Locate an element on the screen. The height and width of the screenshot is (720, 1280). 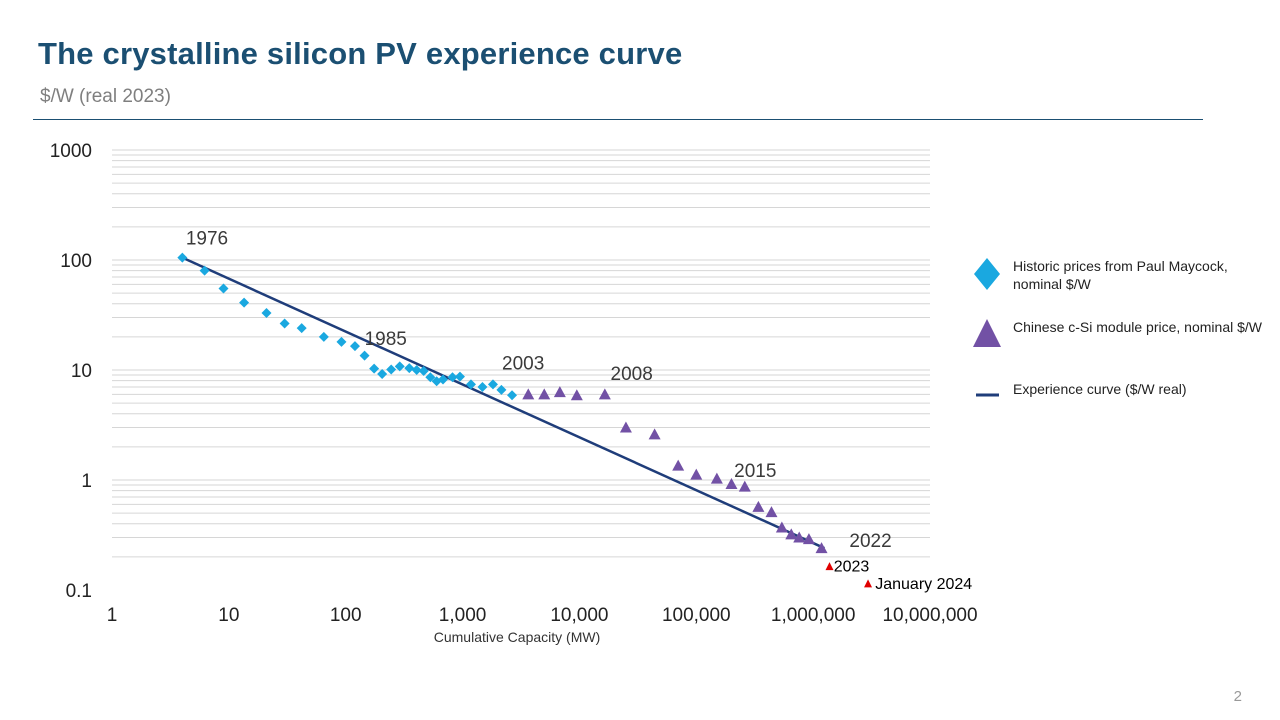
x-tick-label: 100,000 is located at coordinates (696, 615).